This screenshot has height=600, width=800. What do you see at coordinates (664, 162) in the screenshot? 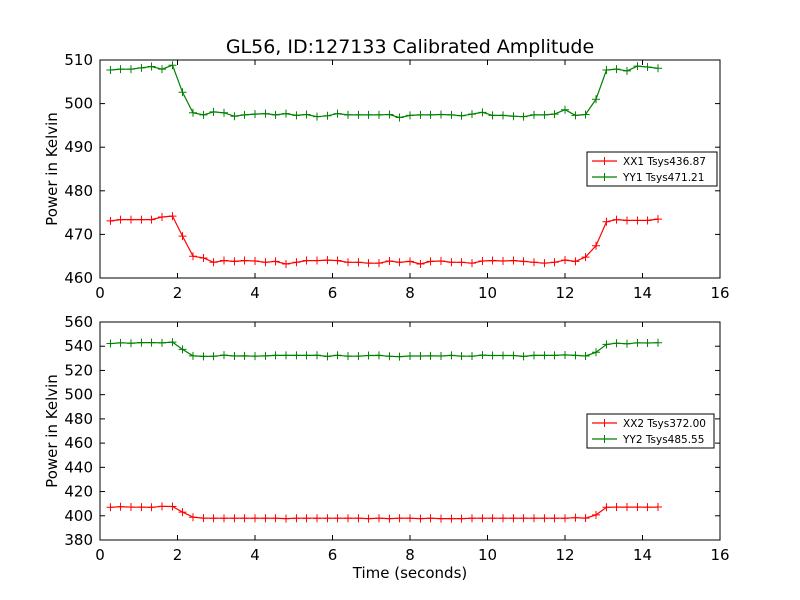
I see `legend-label: XX1 Tsys436.87` at bounding box center [664, 162].